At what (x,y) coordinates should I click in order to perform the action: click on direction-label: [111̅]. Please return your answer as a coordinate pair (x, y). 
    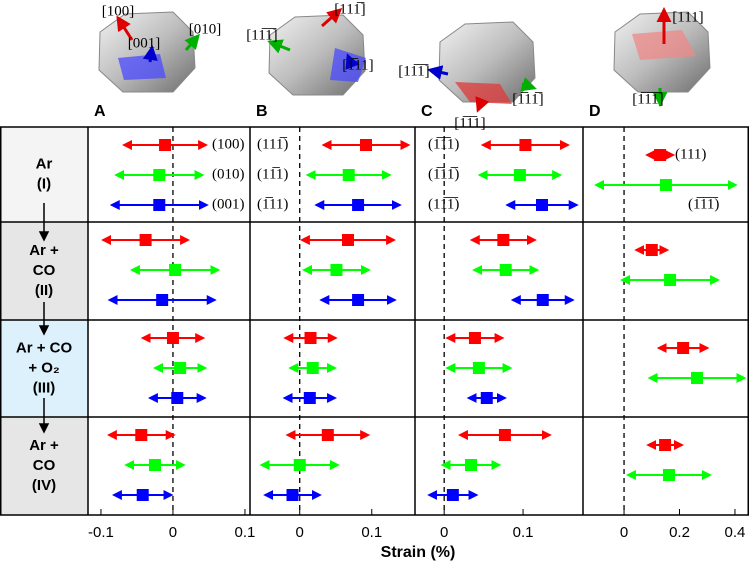
    Looking at the image, I should click on (349, 9).